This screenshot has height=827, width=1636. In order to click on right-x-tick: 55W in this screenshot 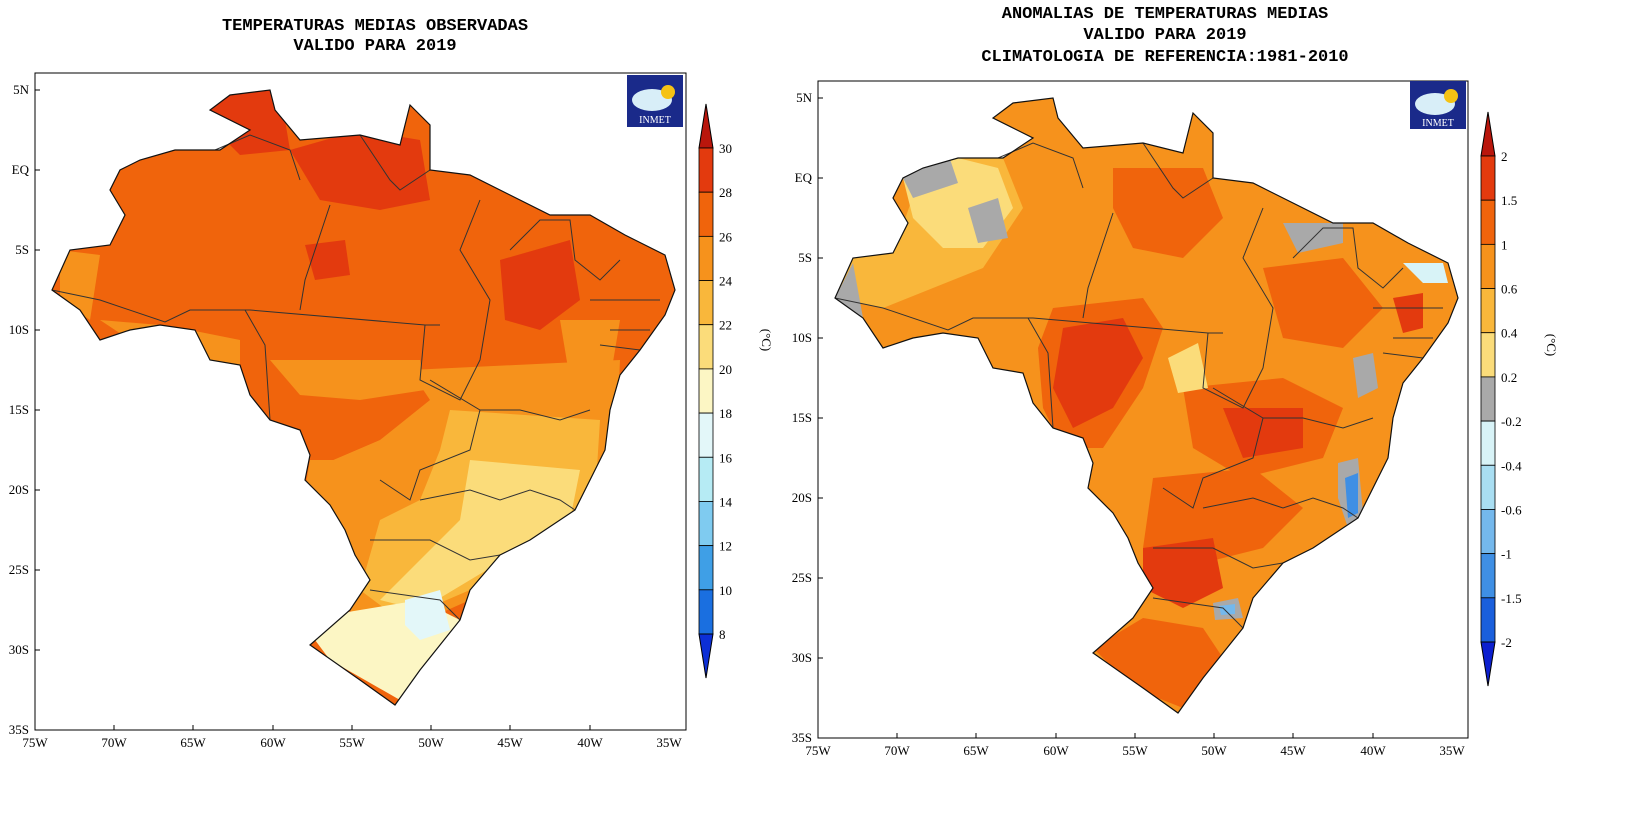, I will do `click(1135, 750)`.